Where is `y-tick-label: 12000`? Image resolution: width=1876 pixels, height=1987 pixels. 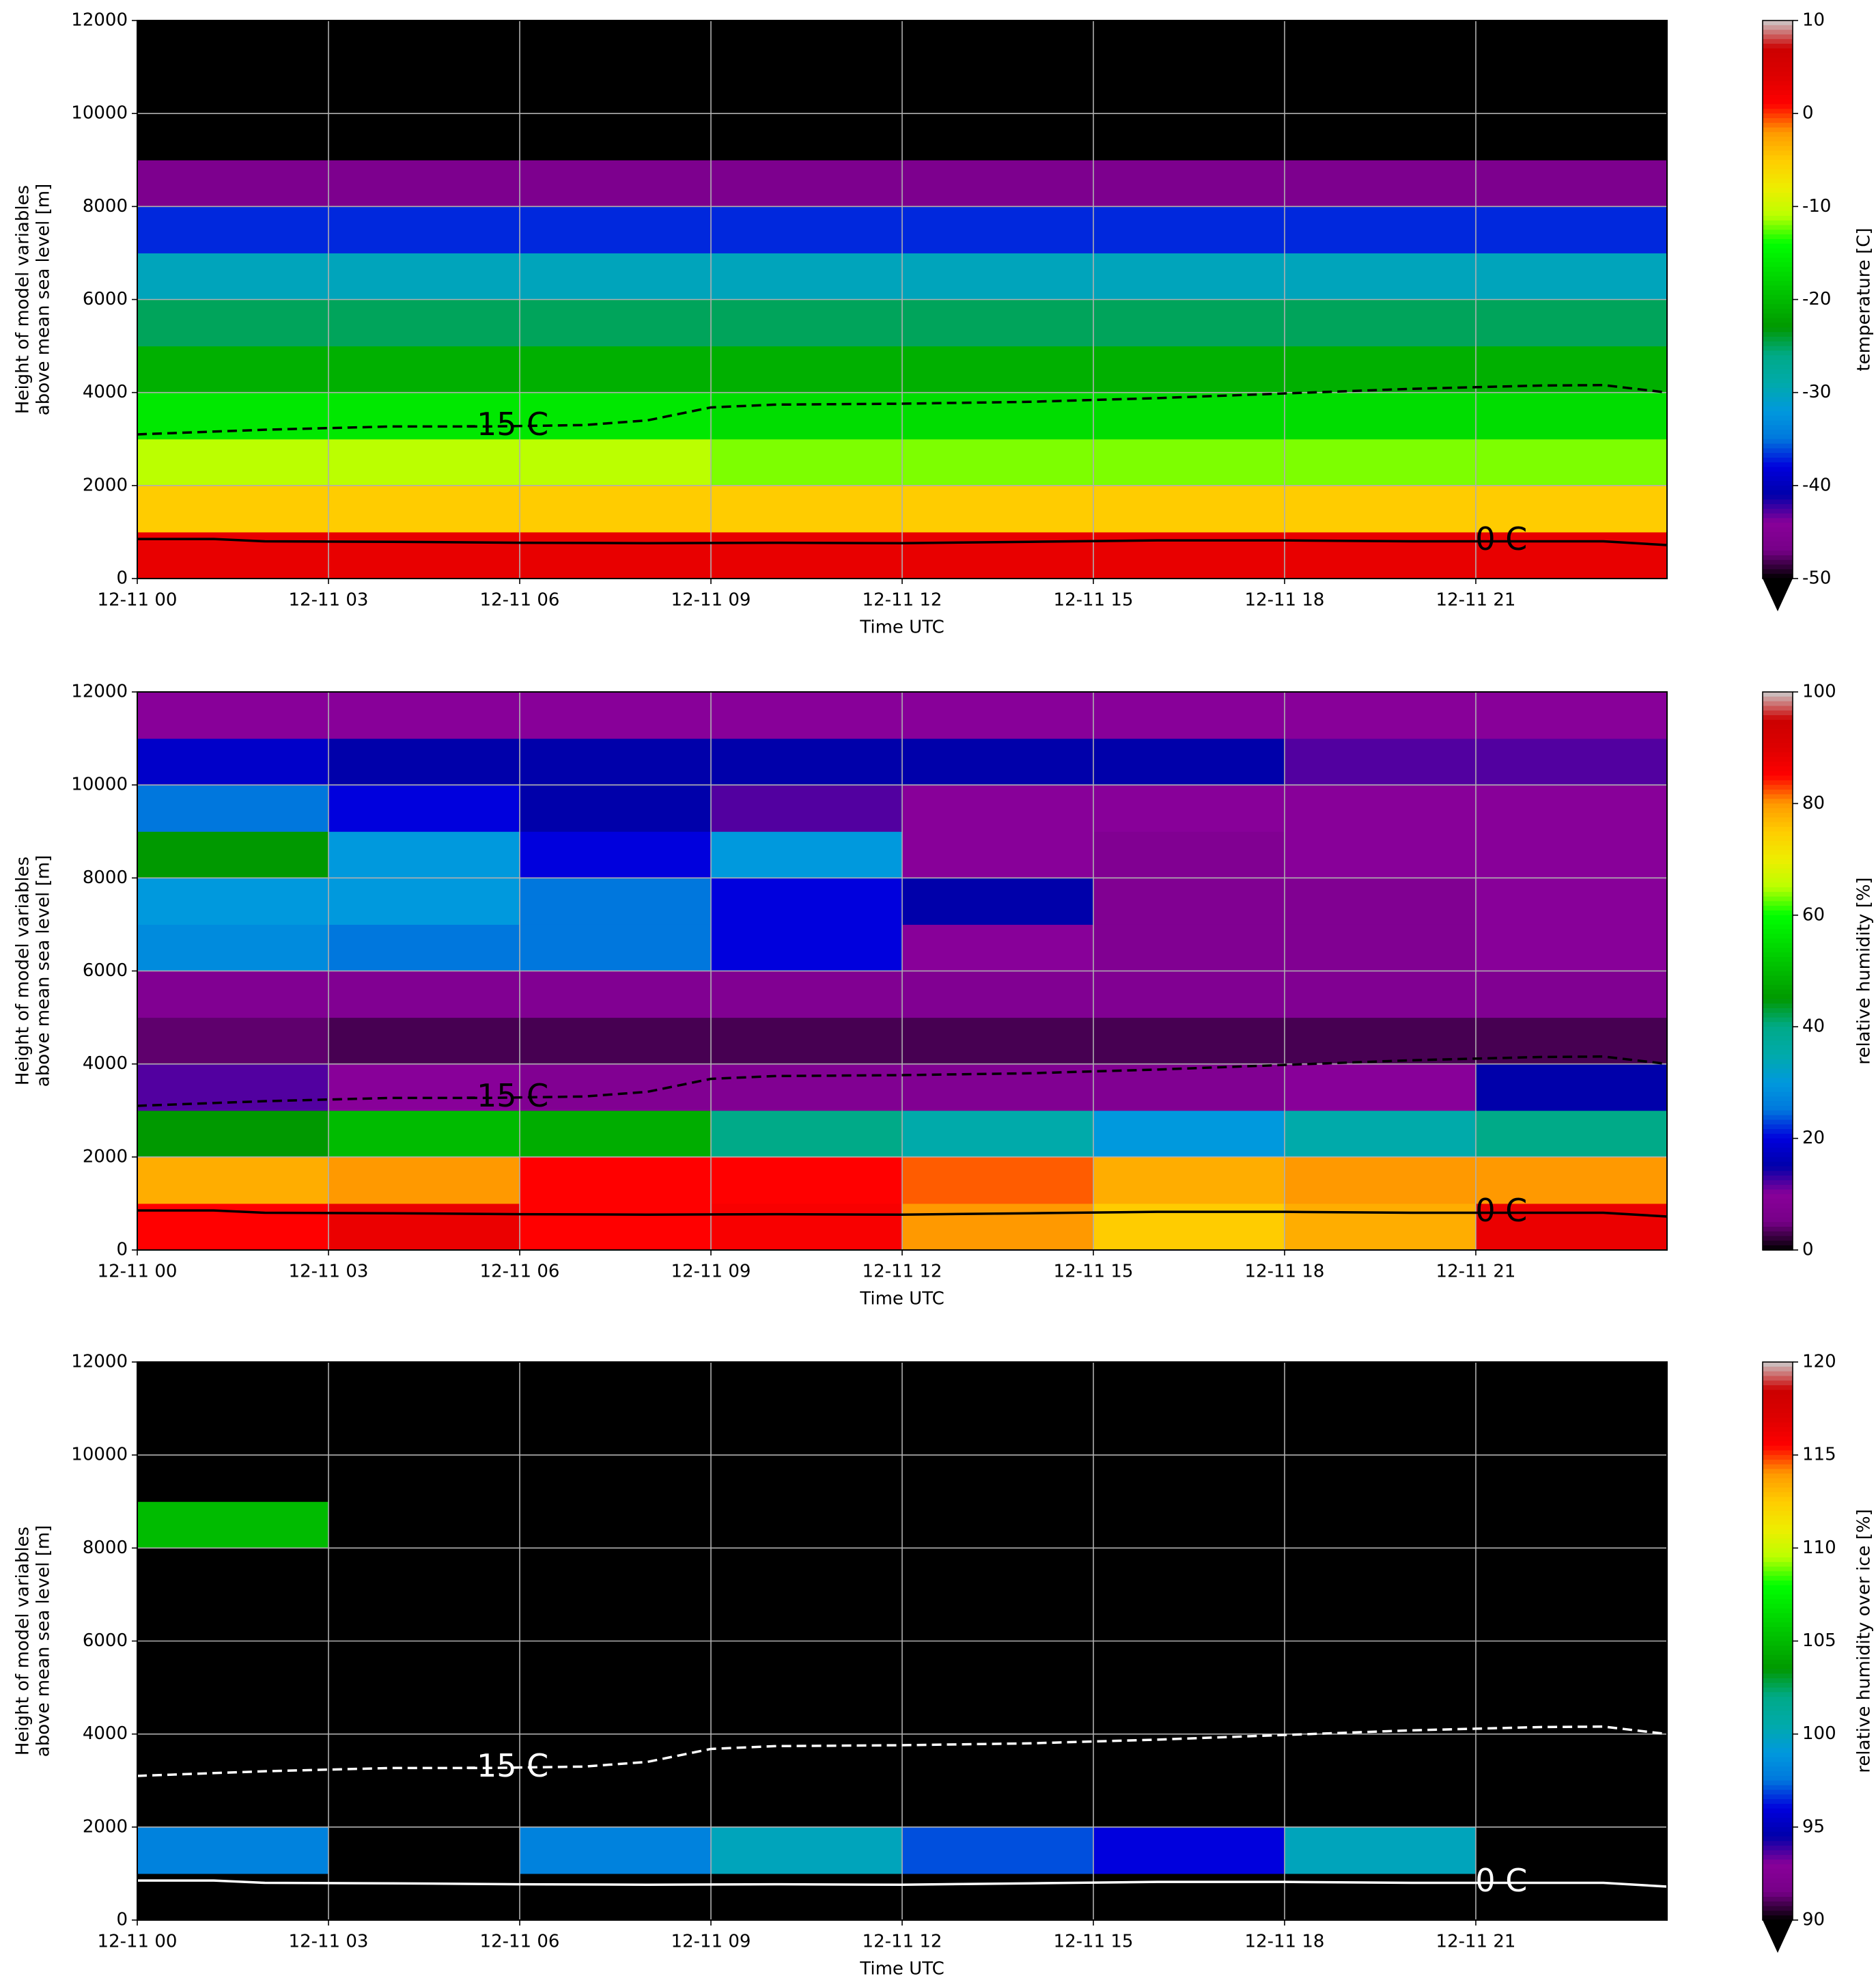
y-tick-label: 12000 is located at coordinates (99, 1362).